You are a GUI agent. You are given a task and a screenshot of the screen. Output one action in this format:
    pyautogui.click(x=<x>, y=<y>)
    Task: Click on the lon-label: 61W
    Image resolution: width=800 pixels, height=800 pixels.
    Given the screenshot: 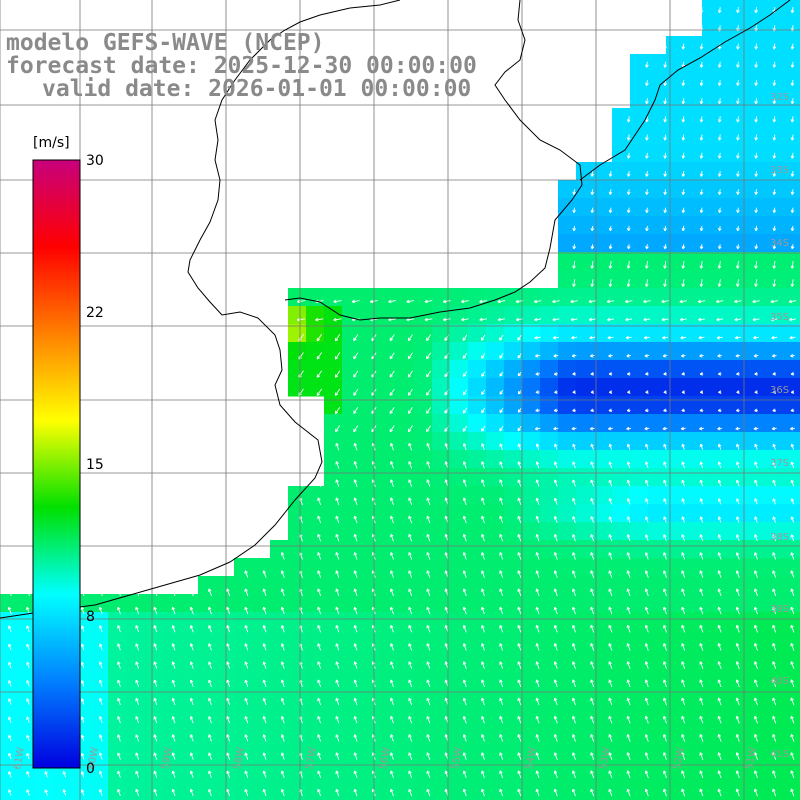 What is the action you would take?
    pyautogui.click(x=19, y=758)
    